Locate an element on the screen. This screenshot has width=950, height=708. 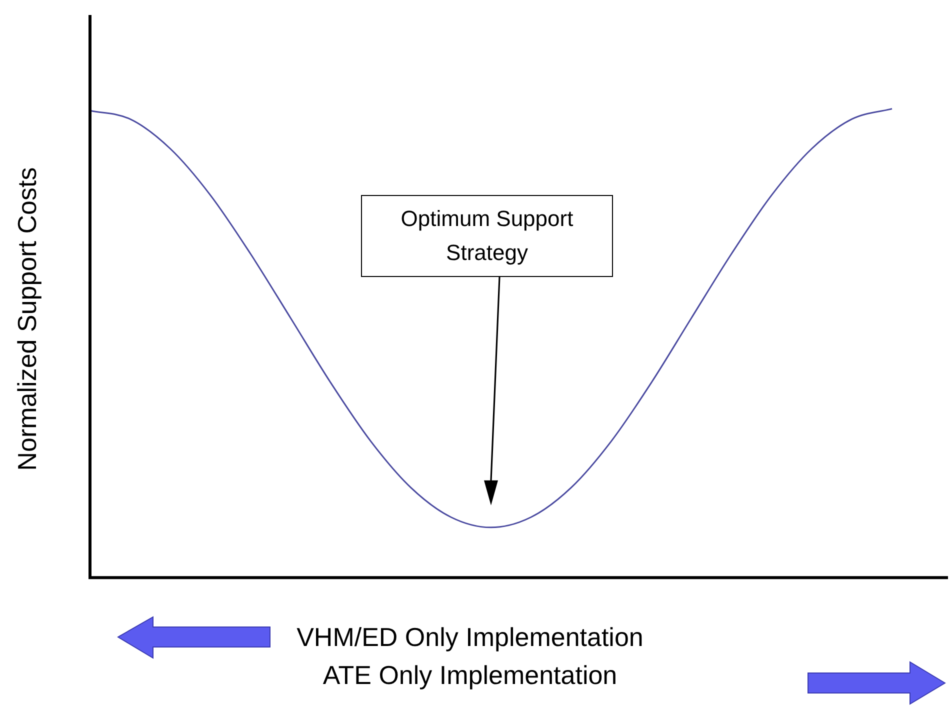
y-axis-title: Normalized Support Costs is located at coordinates (27, 319).